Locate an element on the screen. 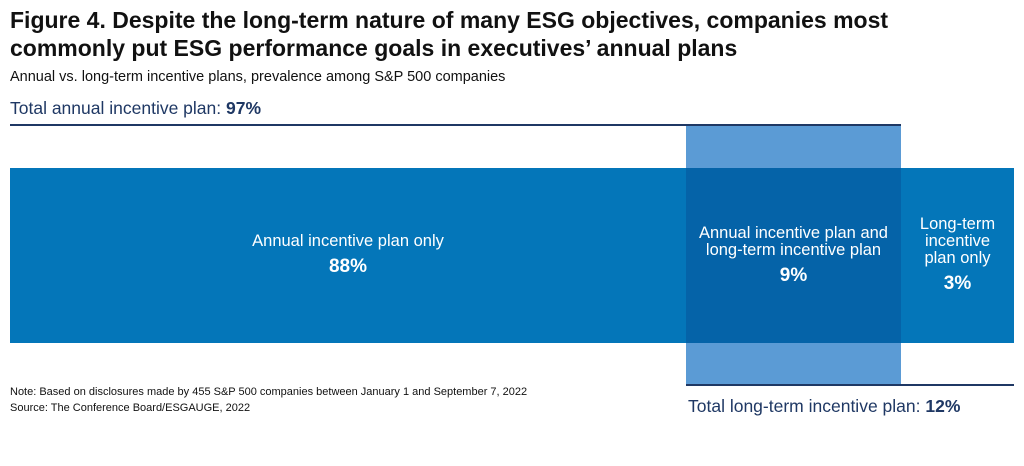 The width and height of the screenshot is (1024, 466). value-label: 9% is located at coordinates (793, 275).